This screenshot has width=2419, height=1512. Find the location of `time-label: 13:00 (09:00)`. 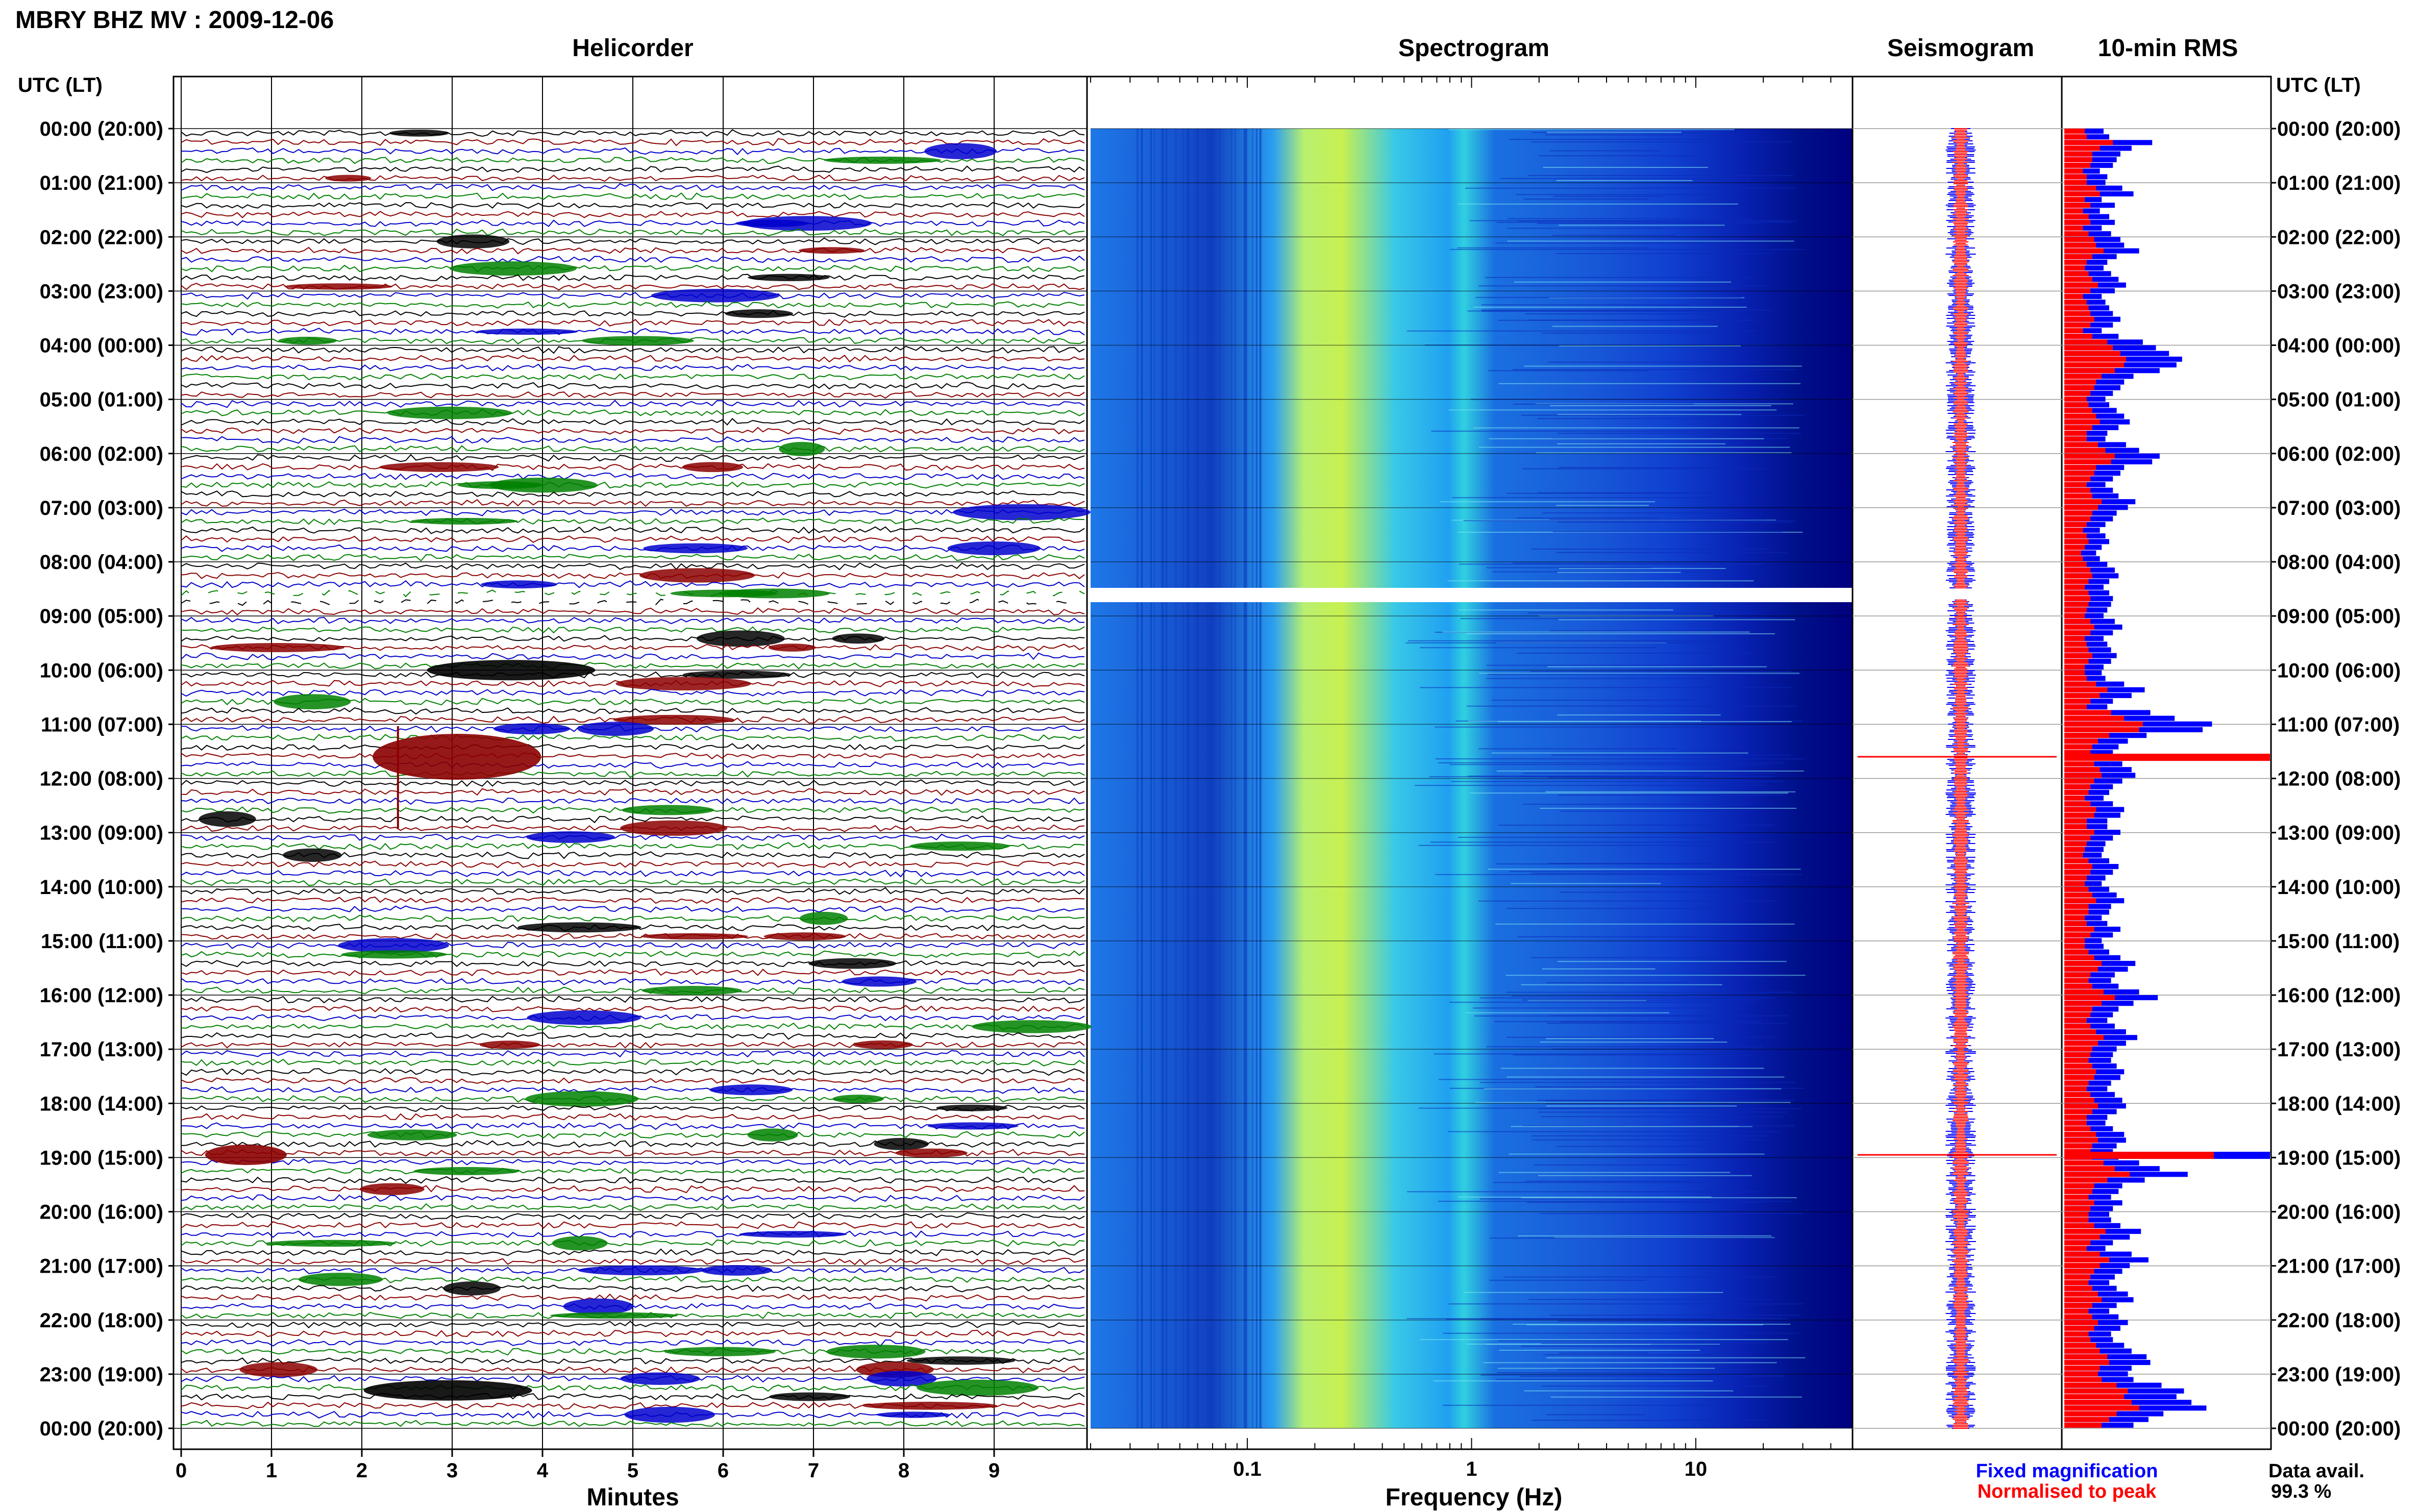

time-label: 13:00 (09:00) is located at coordinates (2339, 833).